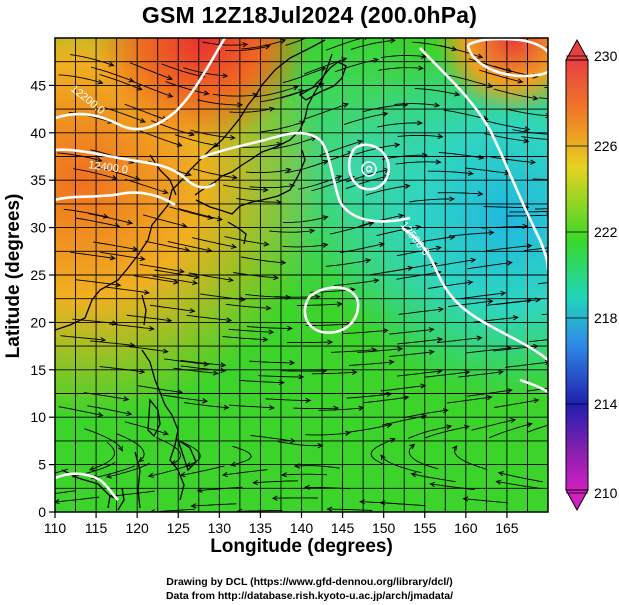 Image resolution: width=619 pixels, height=605 pixels. Describe the element at coordinates (220, 528) in the screenshot. I see `x-tick-label: 130` at that location.